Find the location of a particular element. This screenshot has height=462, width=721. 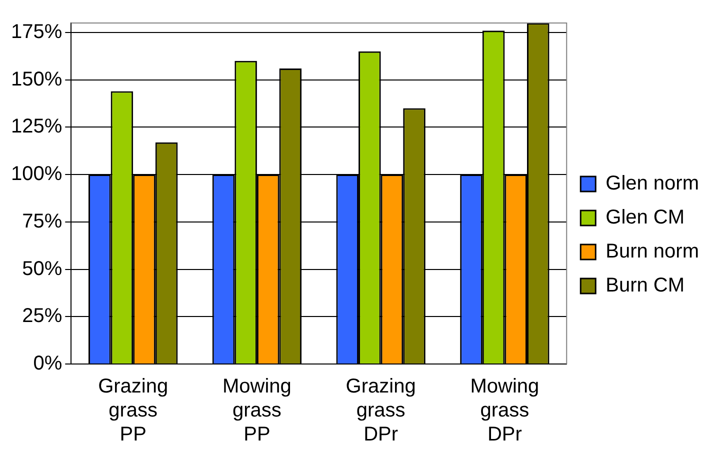

x-tick-label: Mowing grass DPr is located at coordinates (505, 411).